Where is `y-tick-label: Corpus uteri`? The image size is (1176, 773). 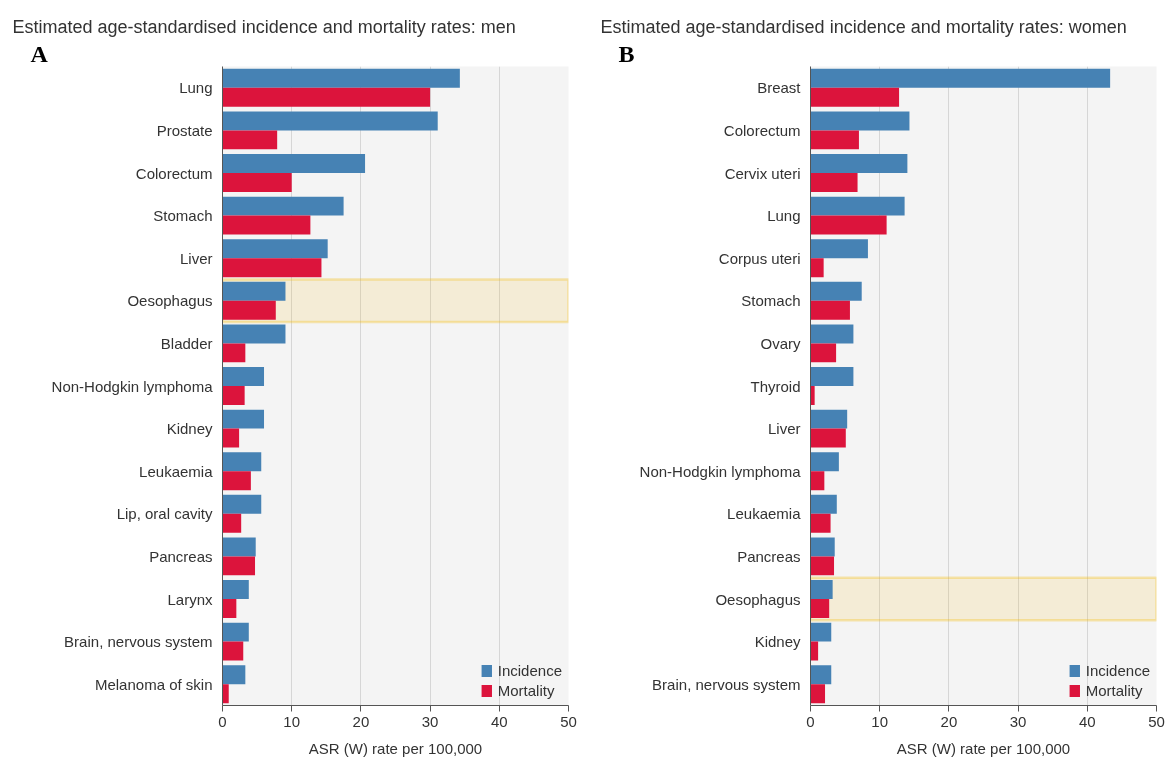
y-tick-label: Corpus uteri is located at coordinates (759, 258).